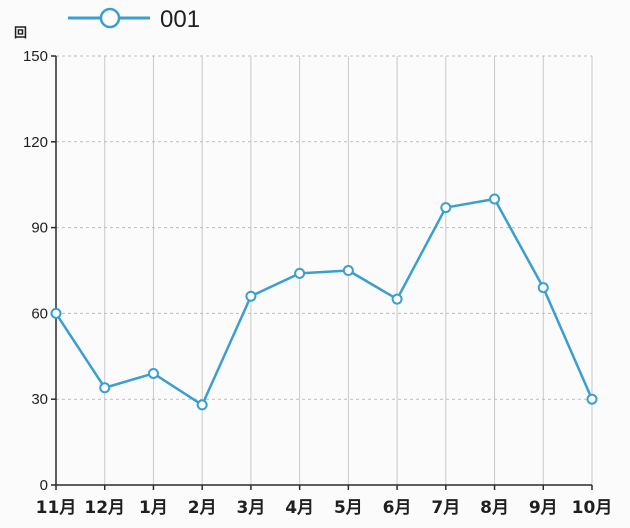 The height and width of the screenshot is (528, 630). What do you see at coordinates (39, 313) in the screenshot?
I see `y-tick-label: 60` at bounding box center [39, 313].